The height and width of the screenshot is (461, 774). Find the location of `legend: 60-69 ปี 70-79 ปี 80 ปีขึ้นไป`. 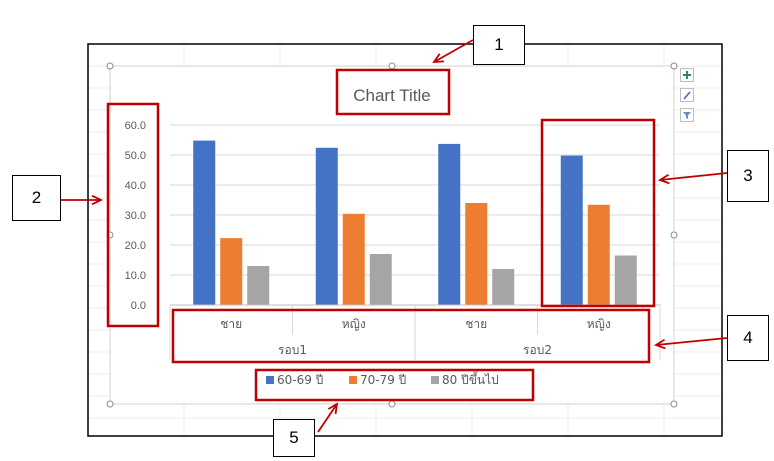

legend: 60-69 ปี 70-79 ปี 80 ปีขึ้นไป is located at coordinates (382, 379).